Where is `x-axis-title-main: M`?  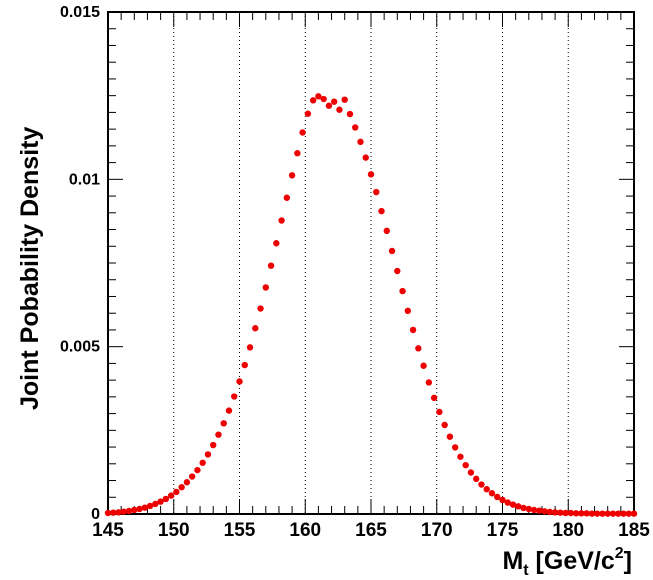 x-axis-title-main: M is located at coordinates (512, 561).